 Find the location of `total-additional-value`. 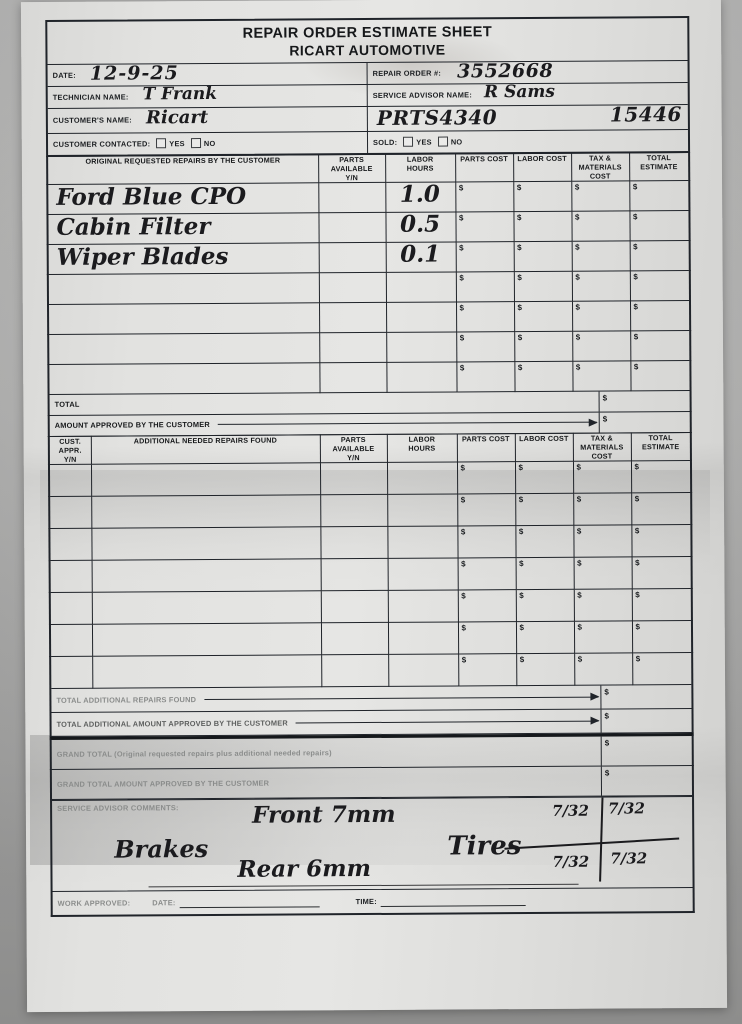

total-additional-value is located at coordinates (646, 696).